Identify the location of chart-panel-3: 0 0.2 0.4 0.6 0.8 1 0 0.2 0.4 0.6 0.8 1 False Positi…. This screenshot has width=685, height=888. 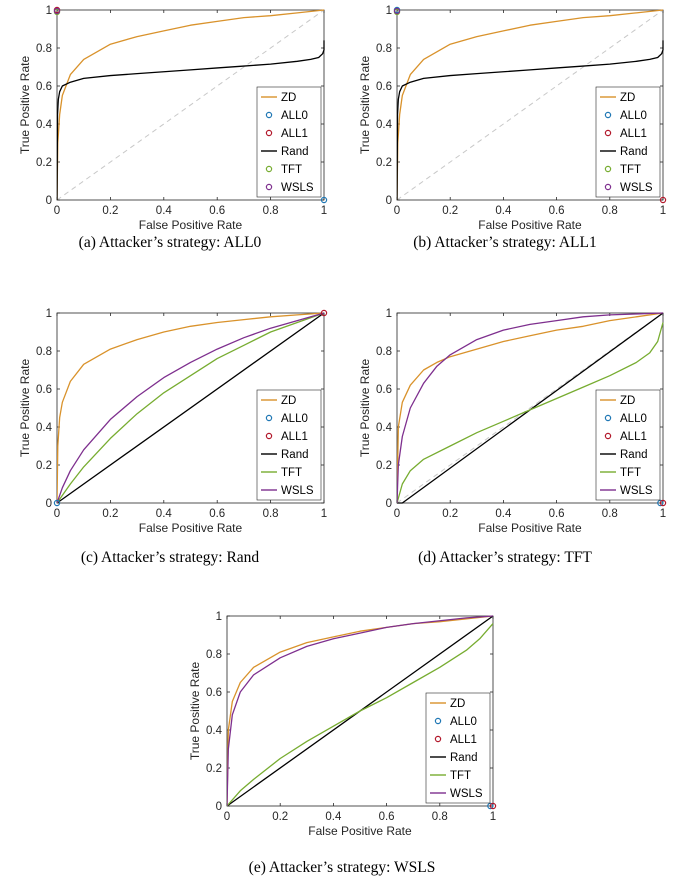
(172, 437).